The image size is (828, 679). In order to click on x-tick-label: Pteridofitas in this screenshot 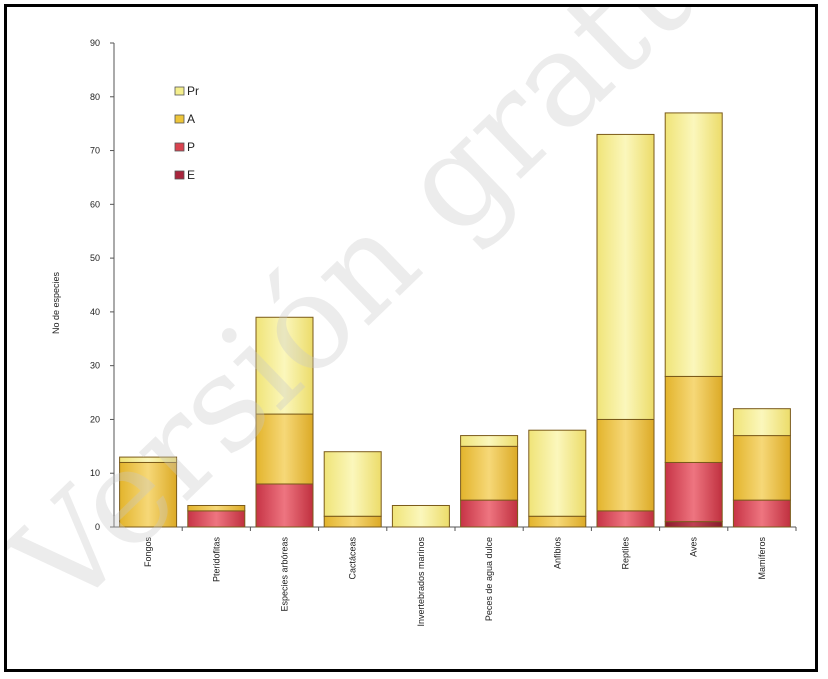, I will do `click(216, 560)`.